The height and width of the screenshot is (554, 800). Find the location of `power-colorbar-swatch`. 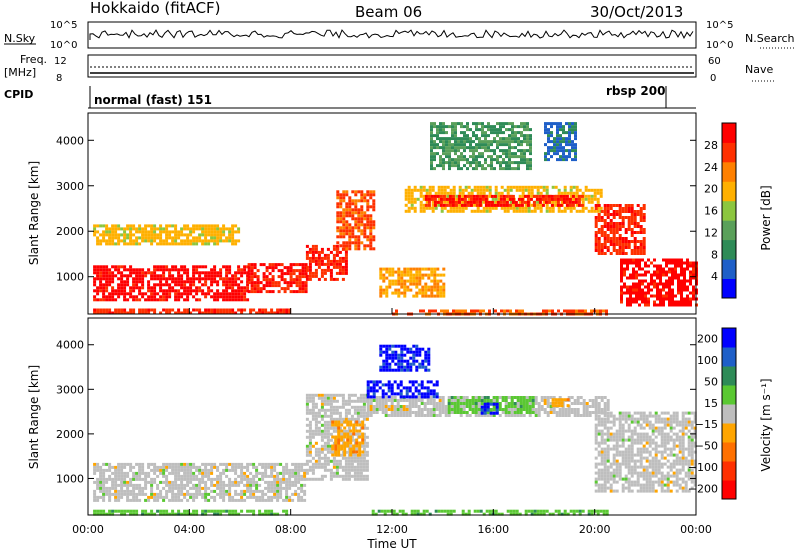

power-colorbar-swatch is located at coordinates (729, 133).